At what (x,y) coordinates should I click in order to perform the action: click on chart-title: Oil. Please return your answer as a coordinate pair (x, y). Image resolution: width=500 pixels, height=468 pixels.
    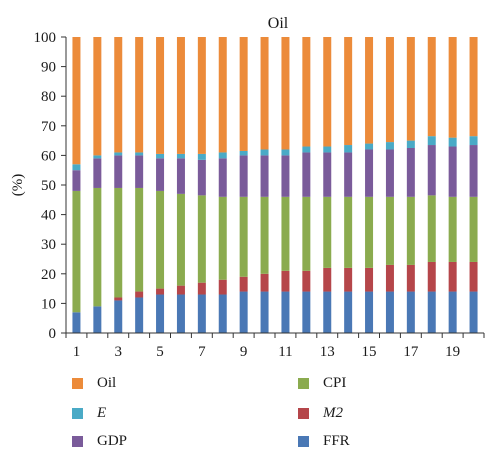
    Looking at the image, I should click on (278, 23).